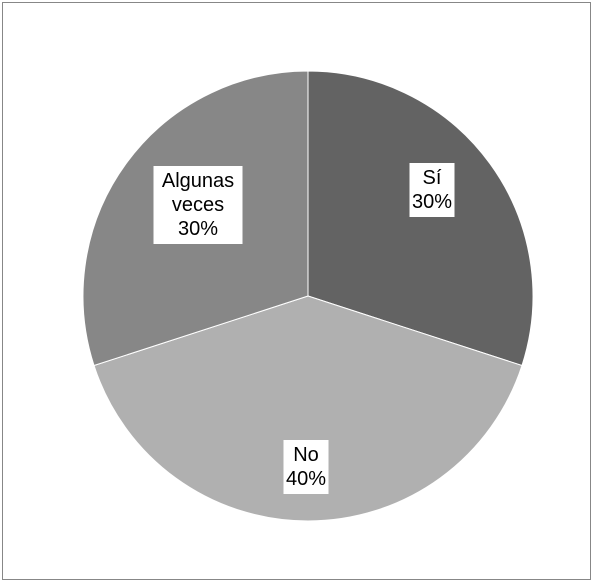  Describe the element at coordinates (198, 181) in the screenshot. I see `data-label-text: Algunas` at that location.